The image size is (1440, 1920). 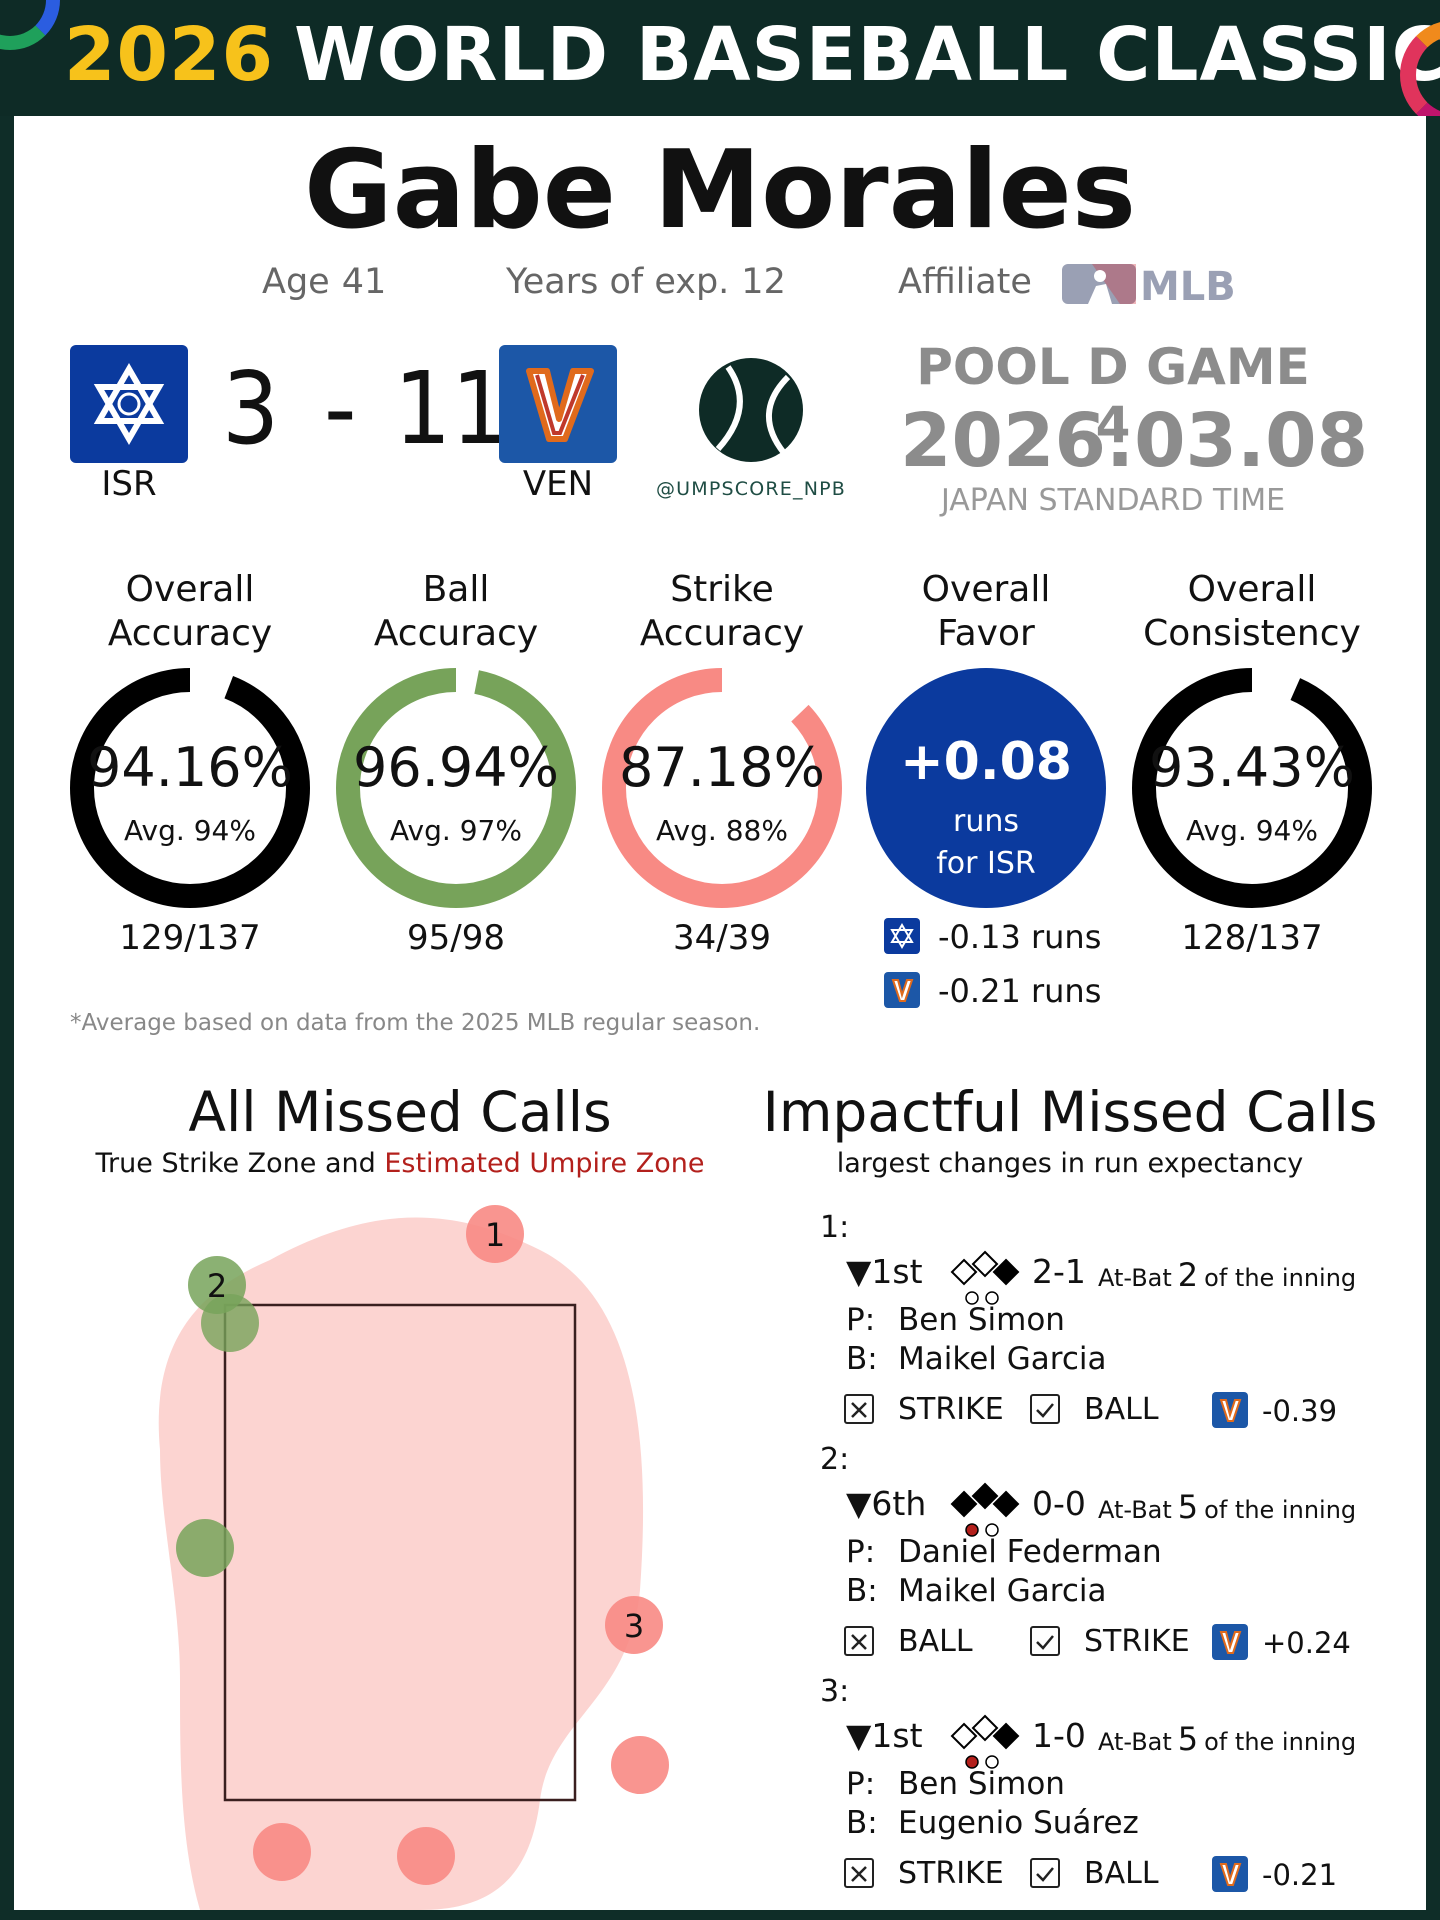 I want to click on call-result-row: STRIKE BALL -0.39, so click(x=1104, y=1410).